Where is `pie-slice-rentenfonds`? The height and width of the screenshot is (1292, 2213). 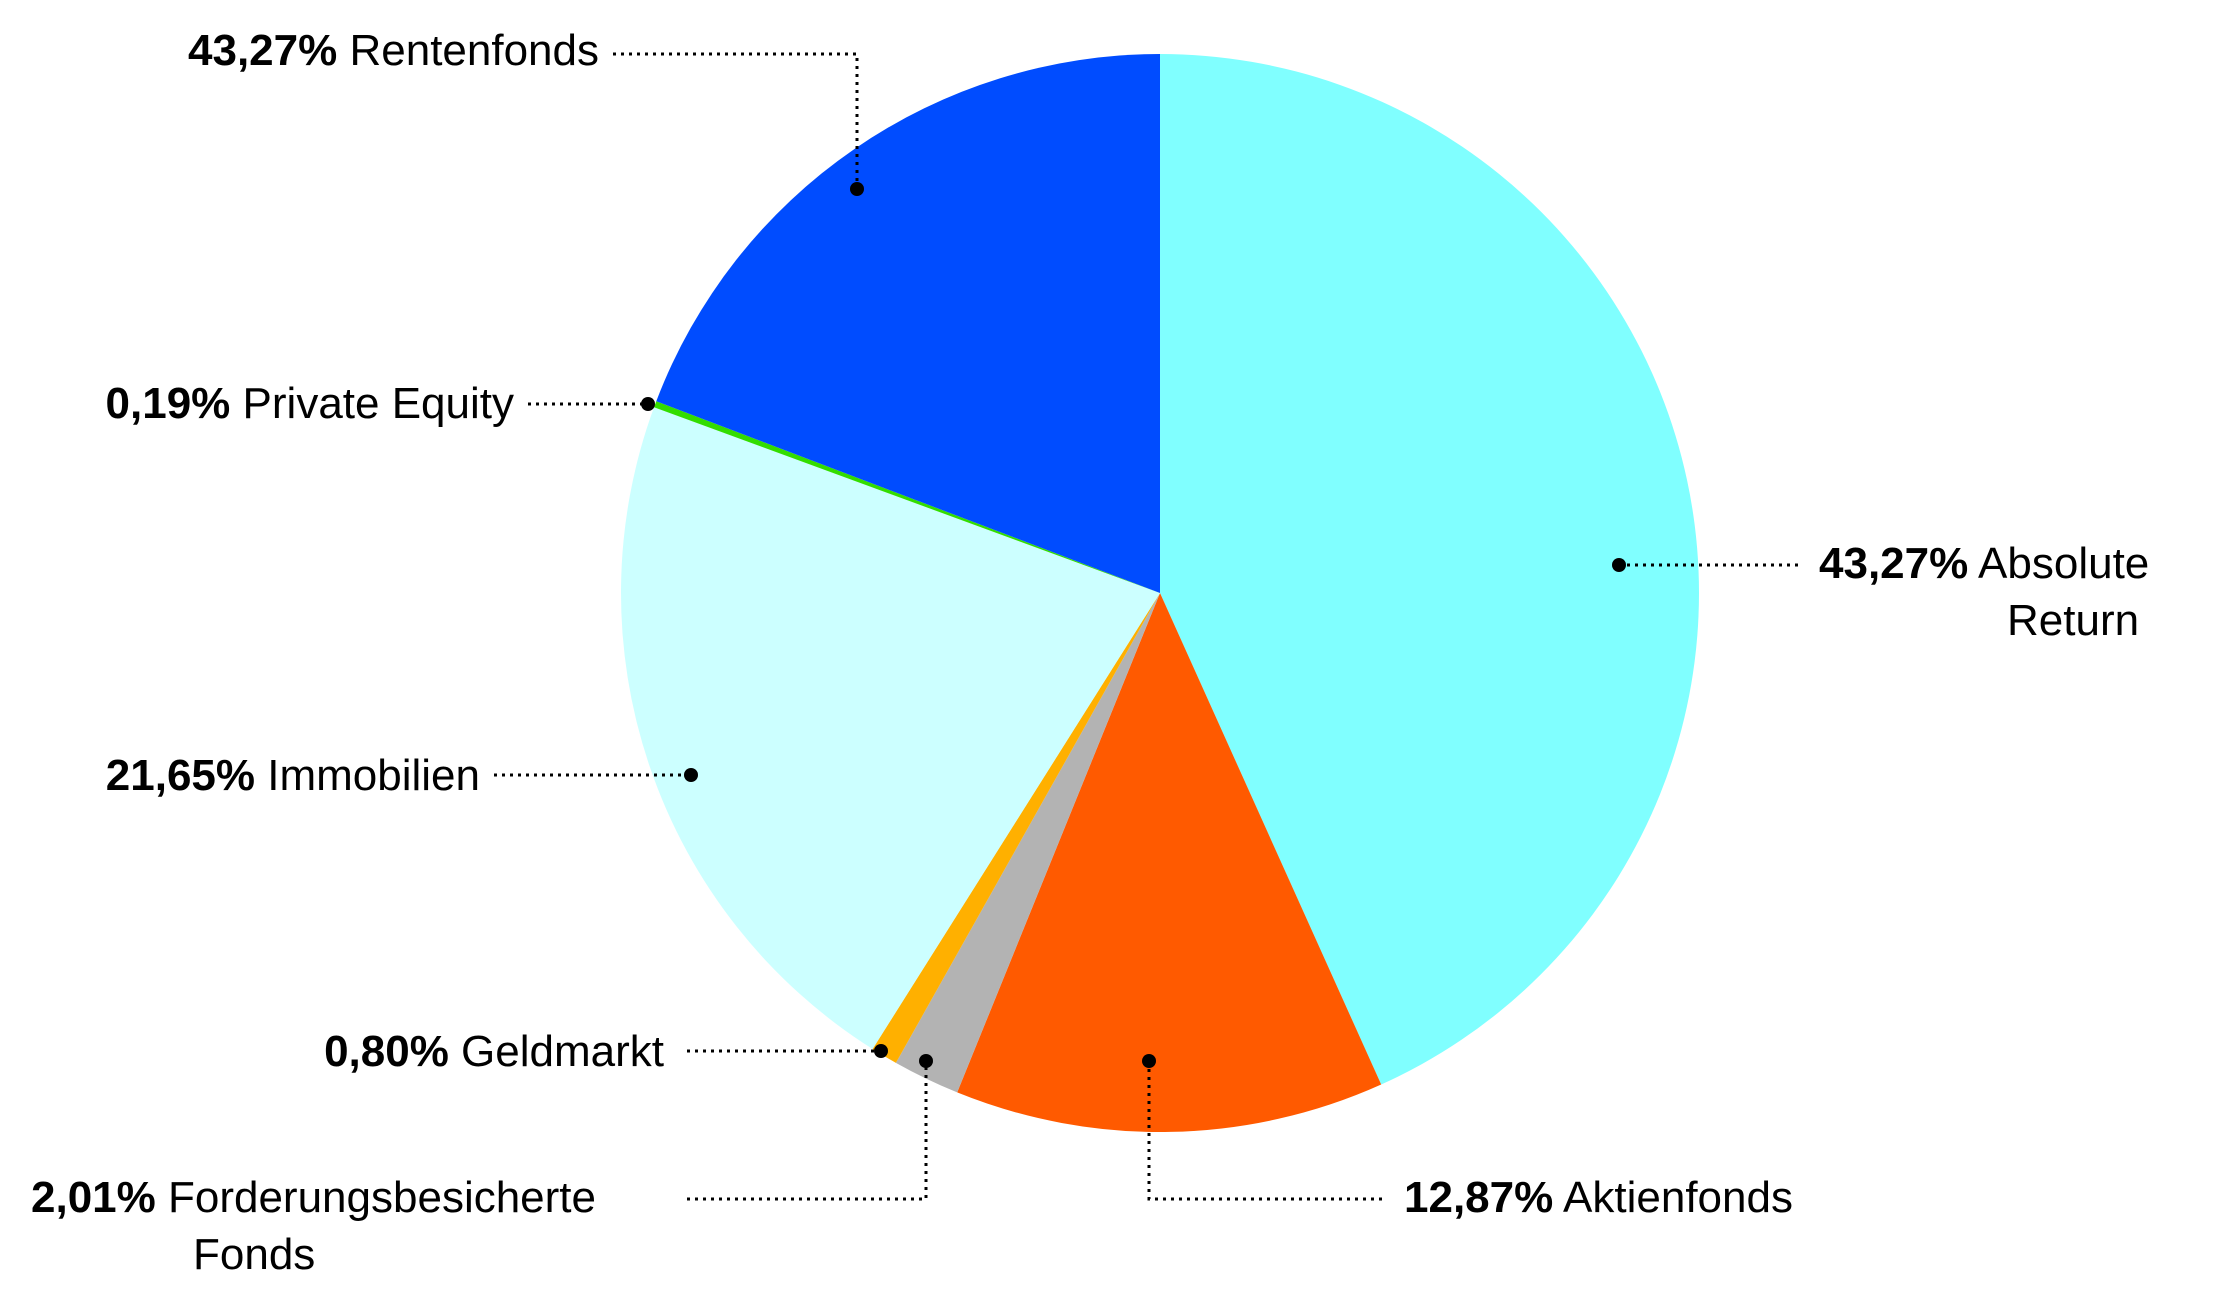 pie-slice-rentenfonds is located at coordinates (908, 323).